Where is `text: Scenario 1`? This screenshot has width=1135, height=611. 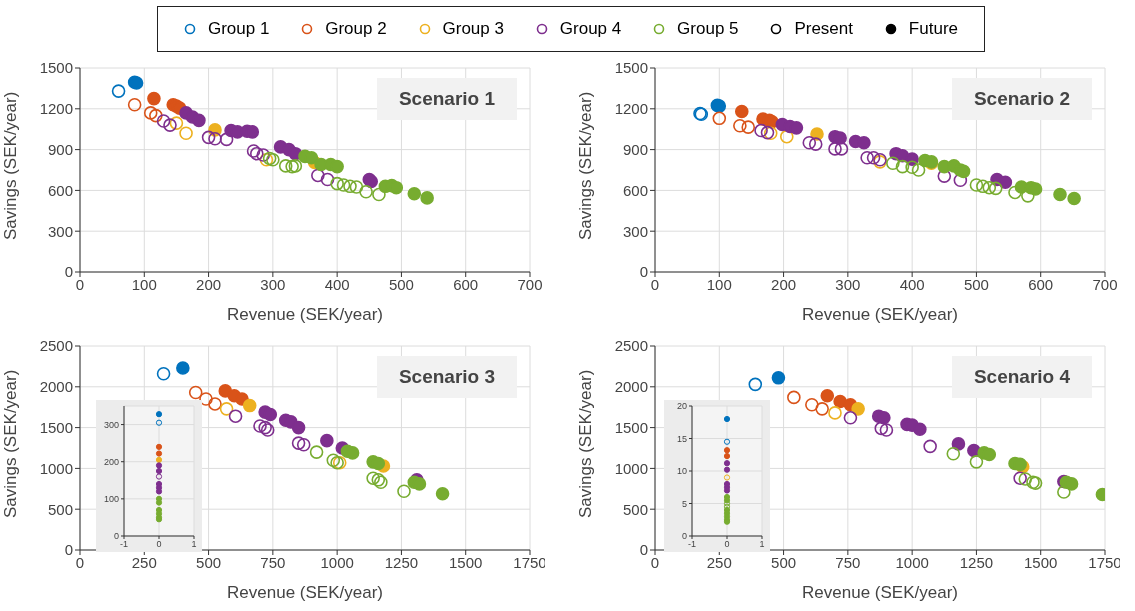 text: Scenario 1 is located at coordinates (447, 99).